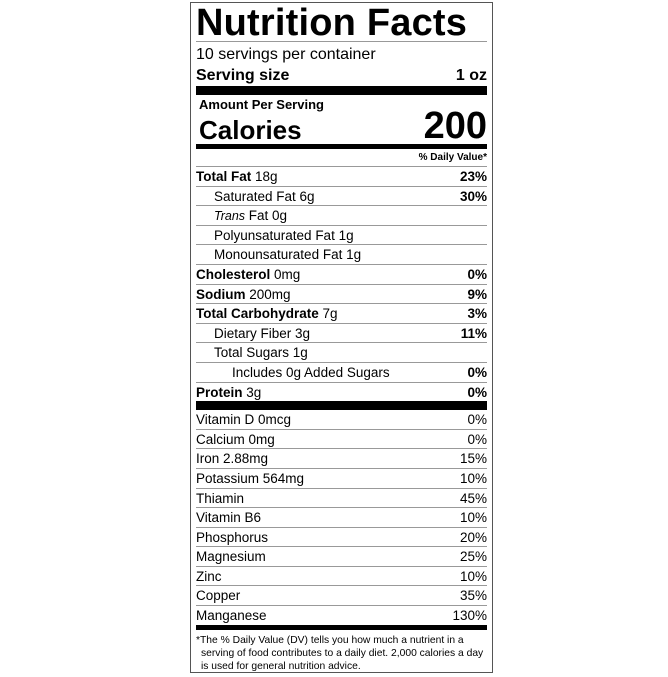  I want to click on vitamin-name: Magnesium, so click(231, 557).